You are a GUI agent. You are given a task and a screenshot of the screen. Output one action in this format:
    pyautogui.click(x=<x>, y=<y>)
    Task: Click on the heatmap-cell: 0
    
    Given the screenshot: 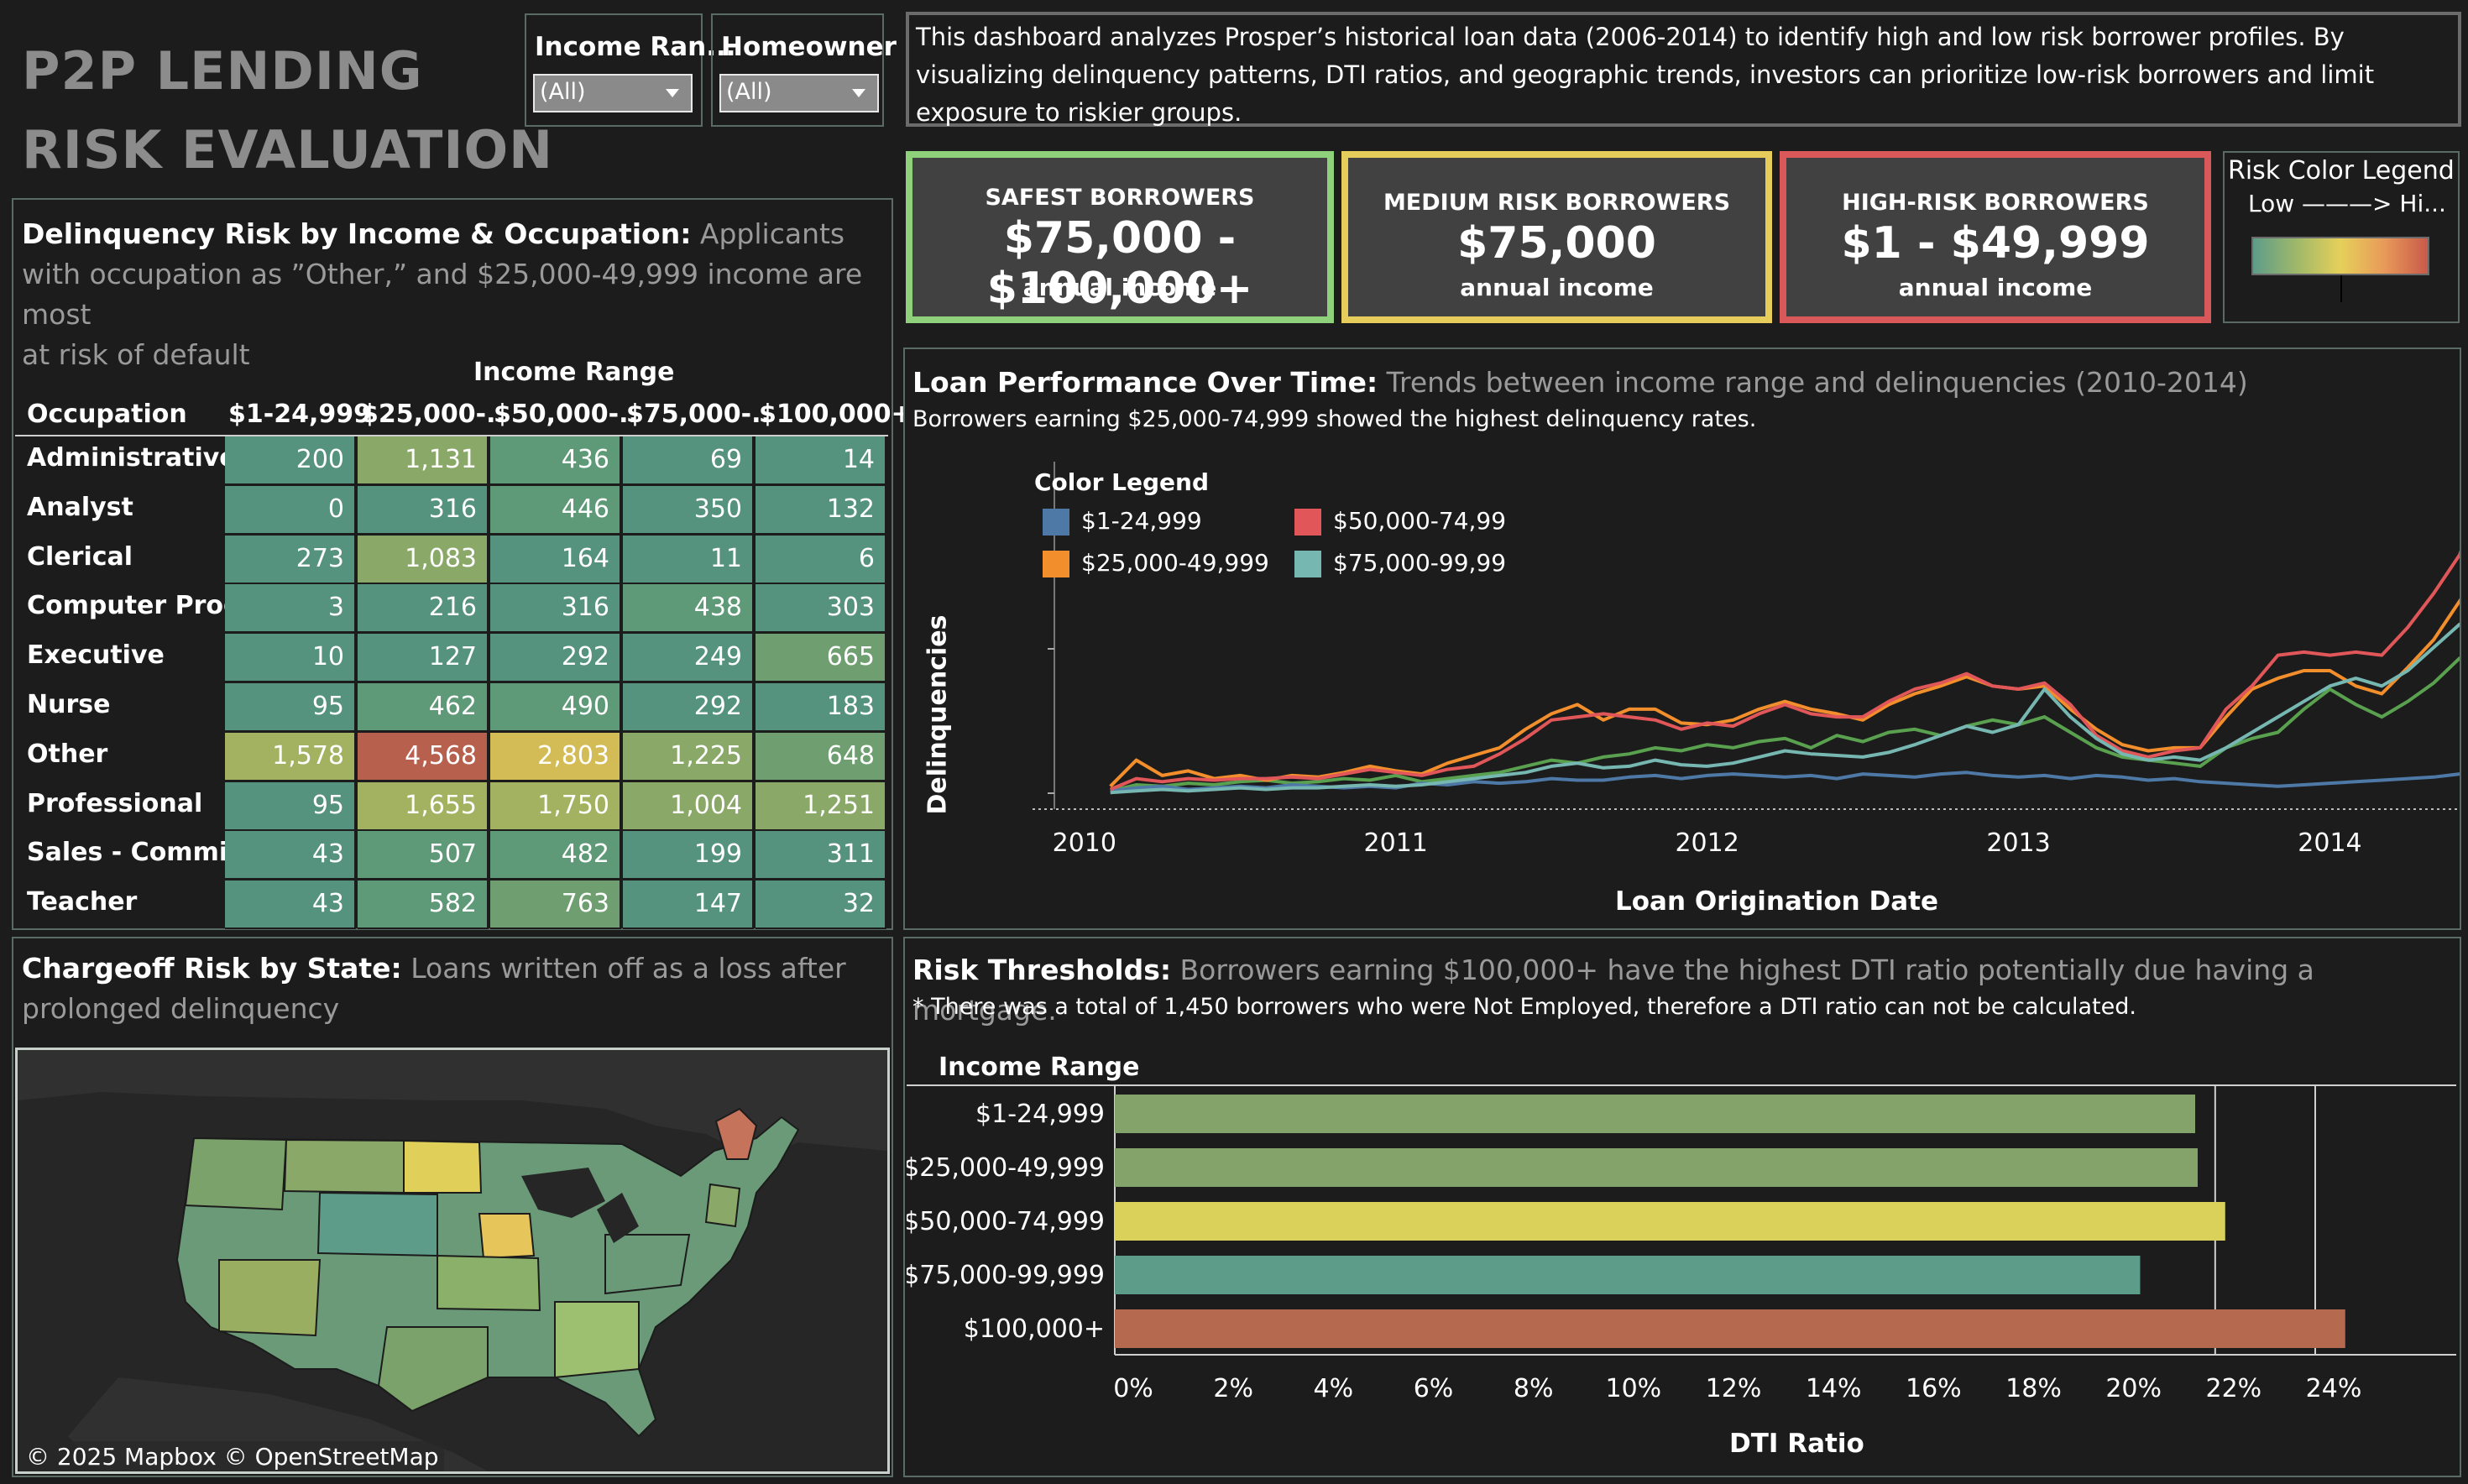 What is the action you would take?
    pyautogui.click(x=290, y=510)
    